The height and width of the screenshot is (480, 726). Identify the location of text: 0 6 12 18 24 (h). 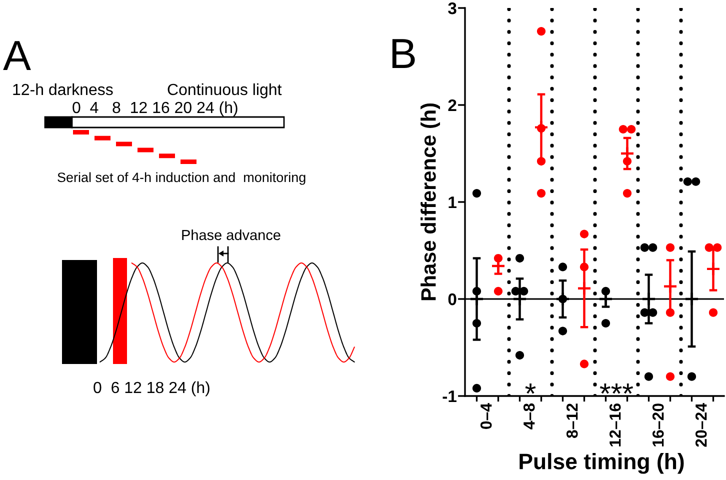
(152, 388).